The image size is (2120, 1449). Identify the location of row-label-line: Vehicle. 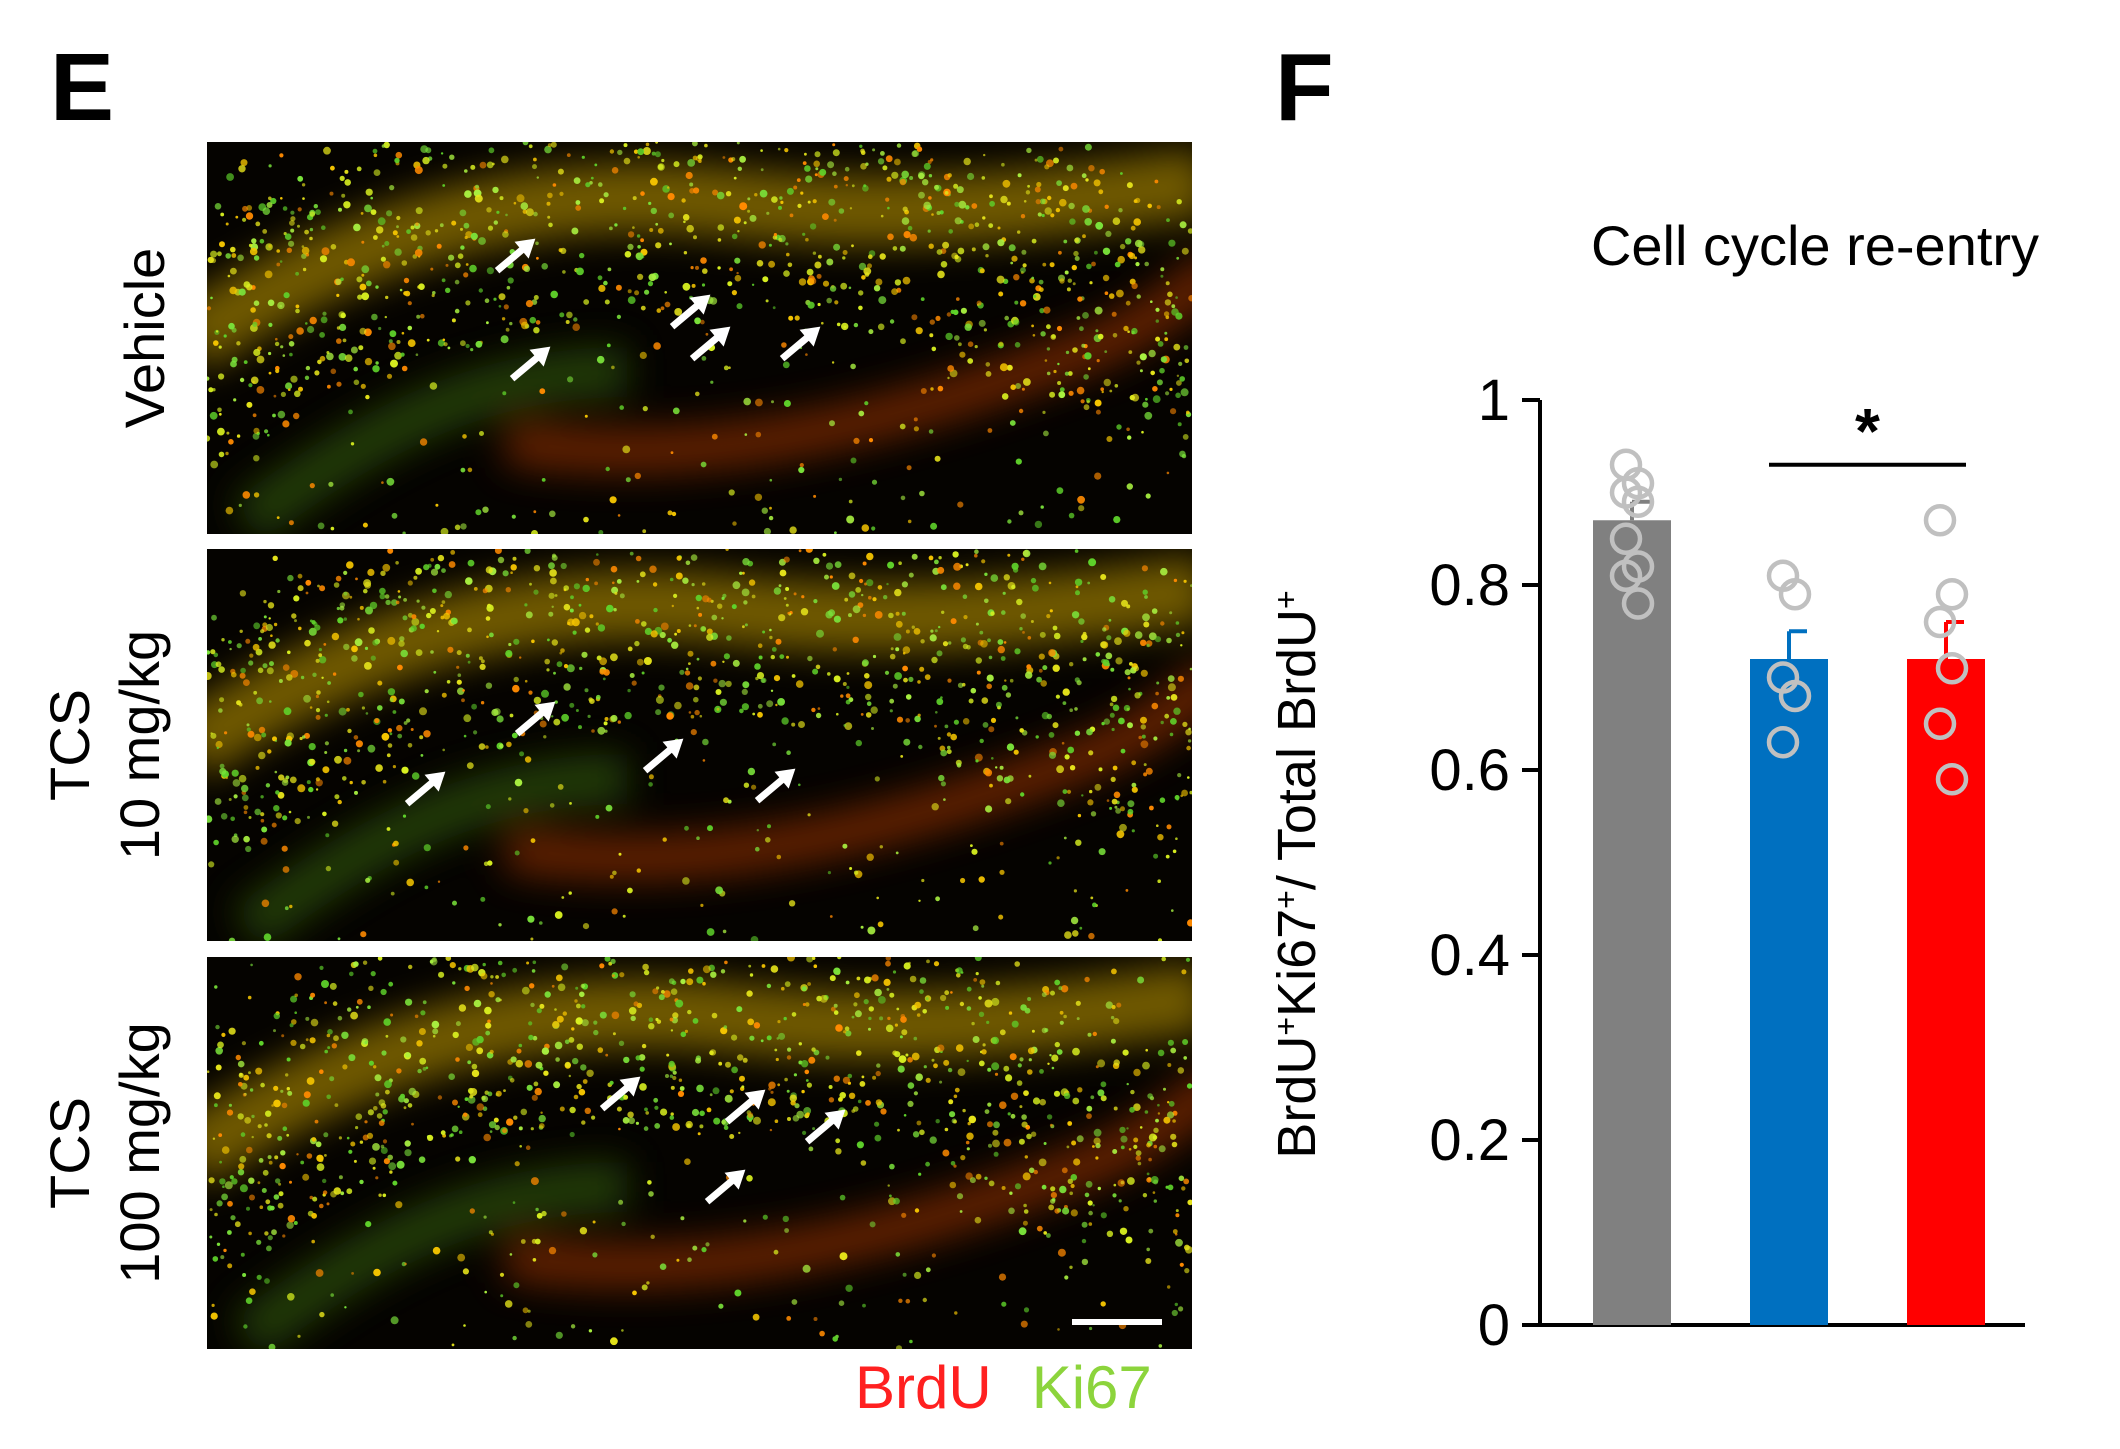
(144, 338).